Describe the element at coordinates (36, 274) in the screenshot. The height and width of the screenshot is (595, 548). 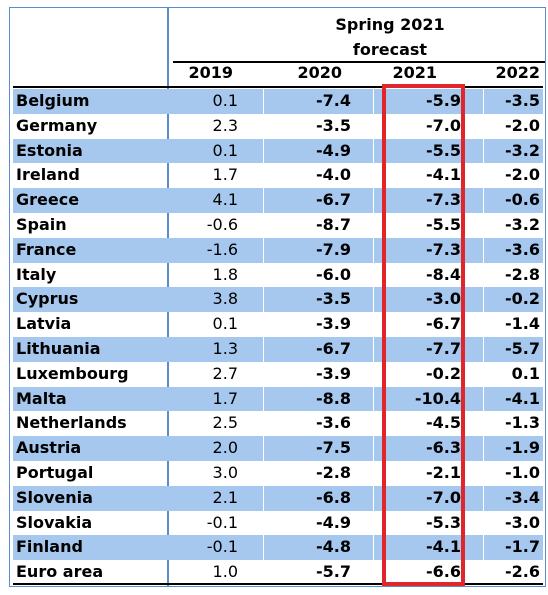
I see `country-name: Italy` at that location.